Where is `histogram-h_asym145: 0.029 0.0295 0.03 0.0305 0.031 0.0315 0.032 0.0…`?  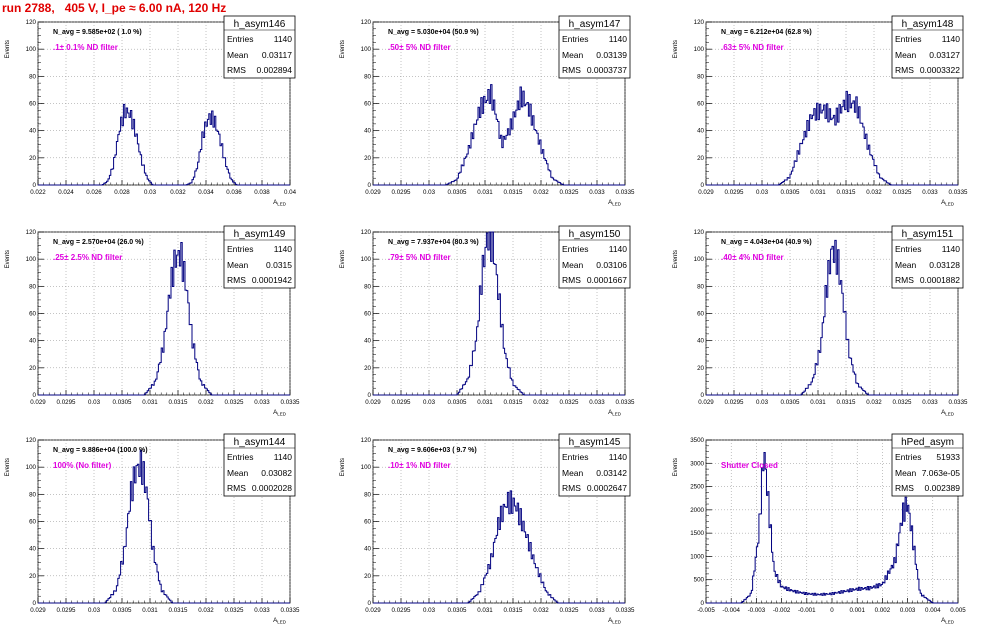 histogram-h_asym145: 0.029 0.0295 0.03 0.0305 0.031 0.0315 0.032 0.0… is located at coordinates (487, 529).